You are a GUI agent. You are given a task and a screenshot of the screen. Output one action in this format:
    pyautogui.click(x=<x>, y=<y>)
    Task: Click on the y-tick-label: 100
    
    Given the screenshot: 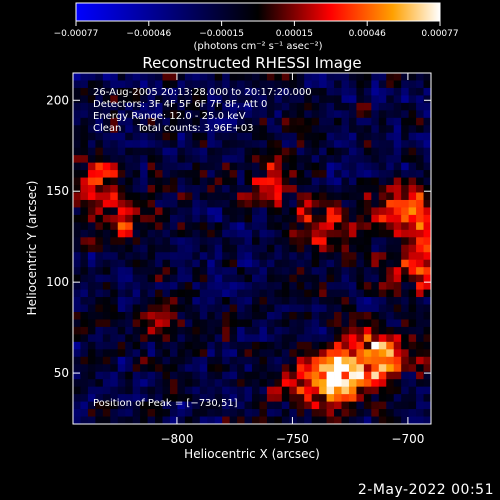 What is the action you would take?
    pyautogui.click(x=57, y=282)
    